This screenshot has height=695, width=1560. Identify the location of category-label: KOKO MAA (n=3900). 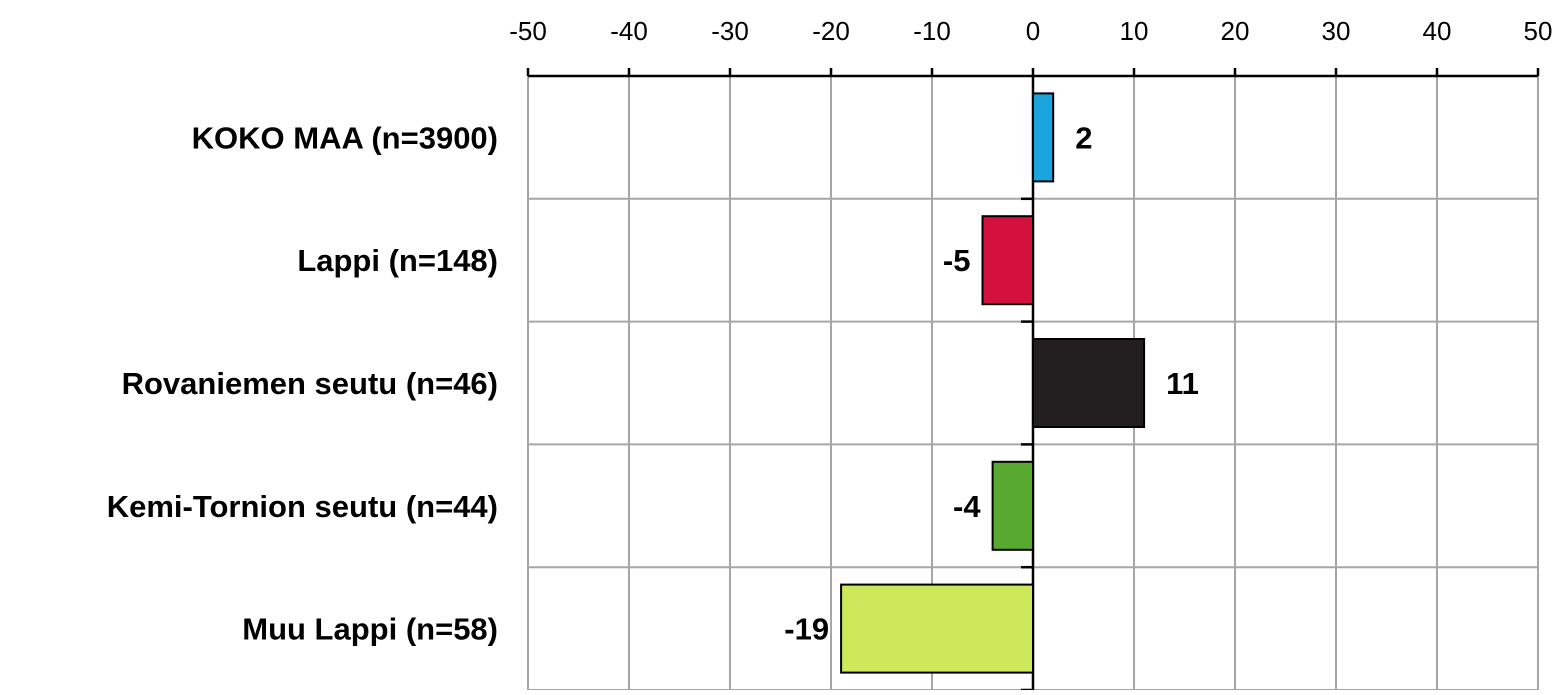
(345, 137).